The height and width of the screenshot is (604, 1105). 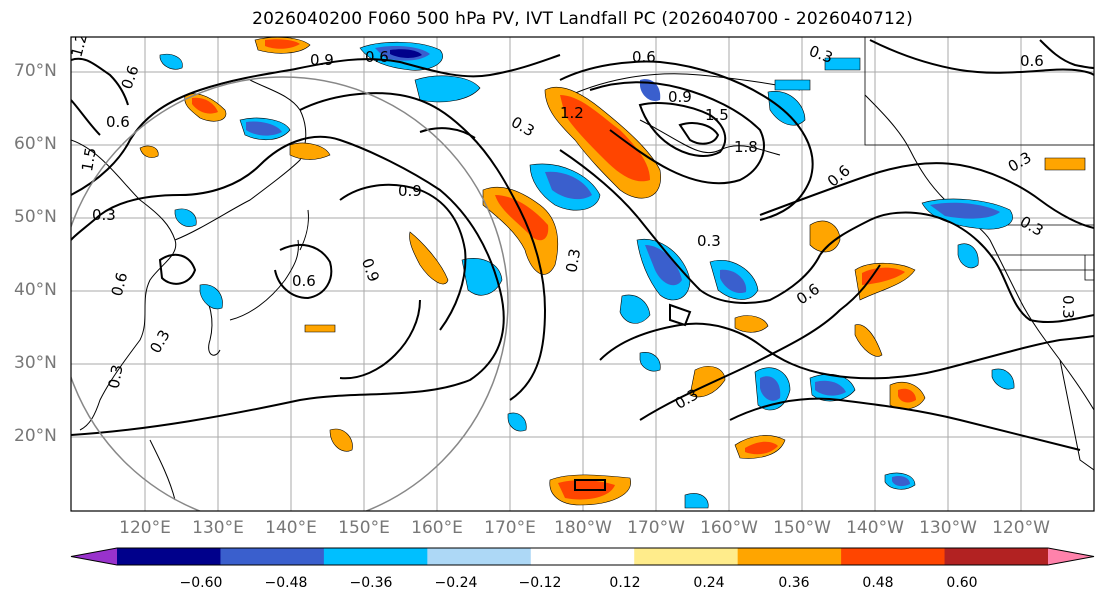 What do you see at coordinates (35, 71) in the screenshot?
I see `lat-label: 70°N` at bounding box center [35, 71].